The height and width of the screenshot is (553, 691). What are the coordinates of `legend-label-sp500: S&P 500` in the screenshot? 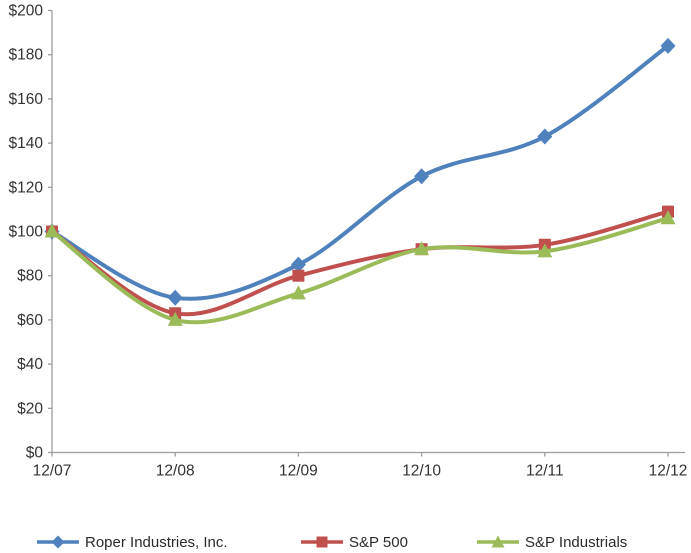 It's located at (378, 542).